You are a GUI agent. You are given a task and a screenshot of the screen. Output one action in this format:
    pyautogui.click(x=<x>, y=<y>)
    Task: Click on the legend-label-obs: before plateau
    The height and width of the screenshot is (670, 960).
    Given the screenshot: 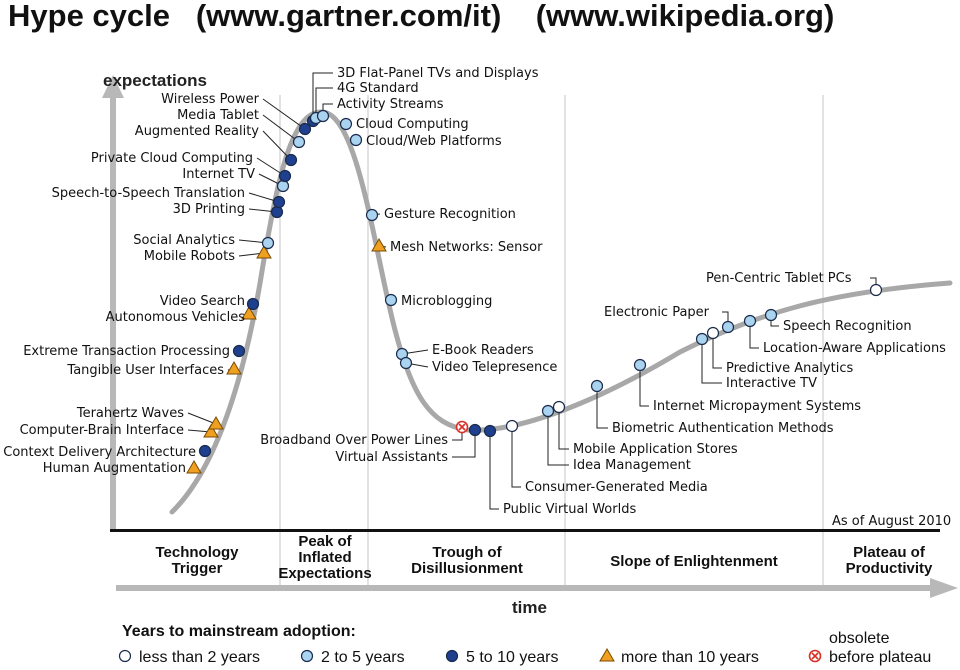 What is the action you would take?
    pyautogui.click(x=880, y=657)
    